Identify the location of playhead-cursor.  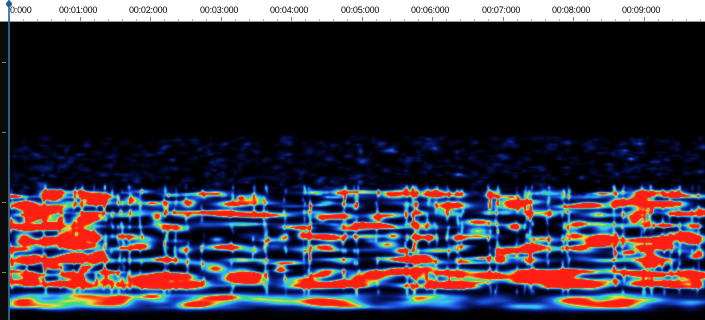
(9, 160).